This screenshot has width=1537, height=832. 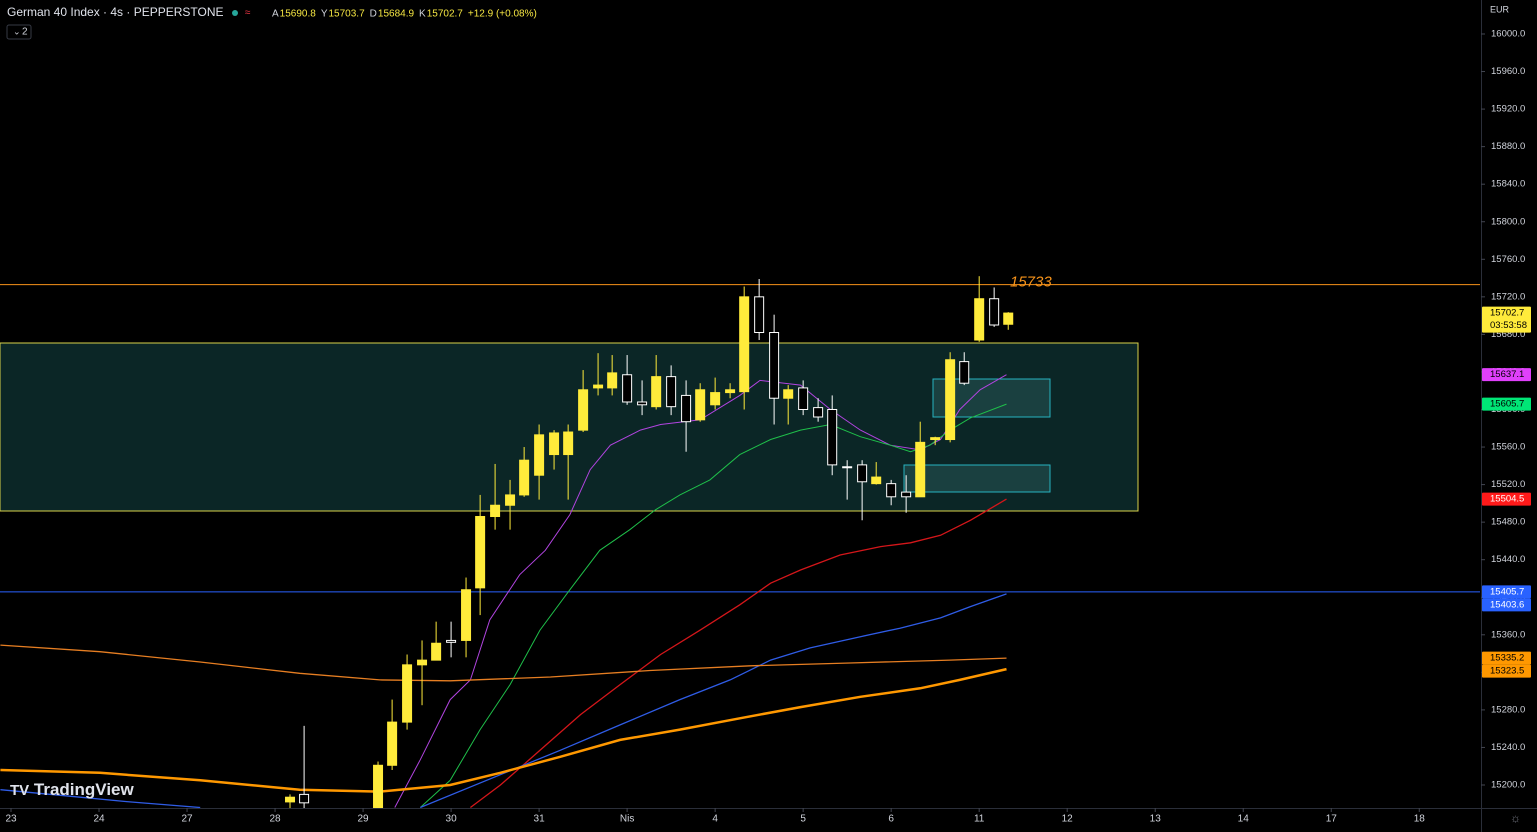 I want to click on price-tag-label: 15504.5, so click(x=1507, y=499).